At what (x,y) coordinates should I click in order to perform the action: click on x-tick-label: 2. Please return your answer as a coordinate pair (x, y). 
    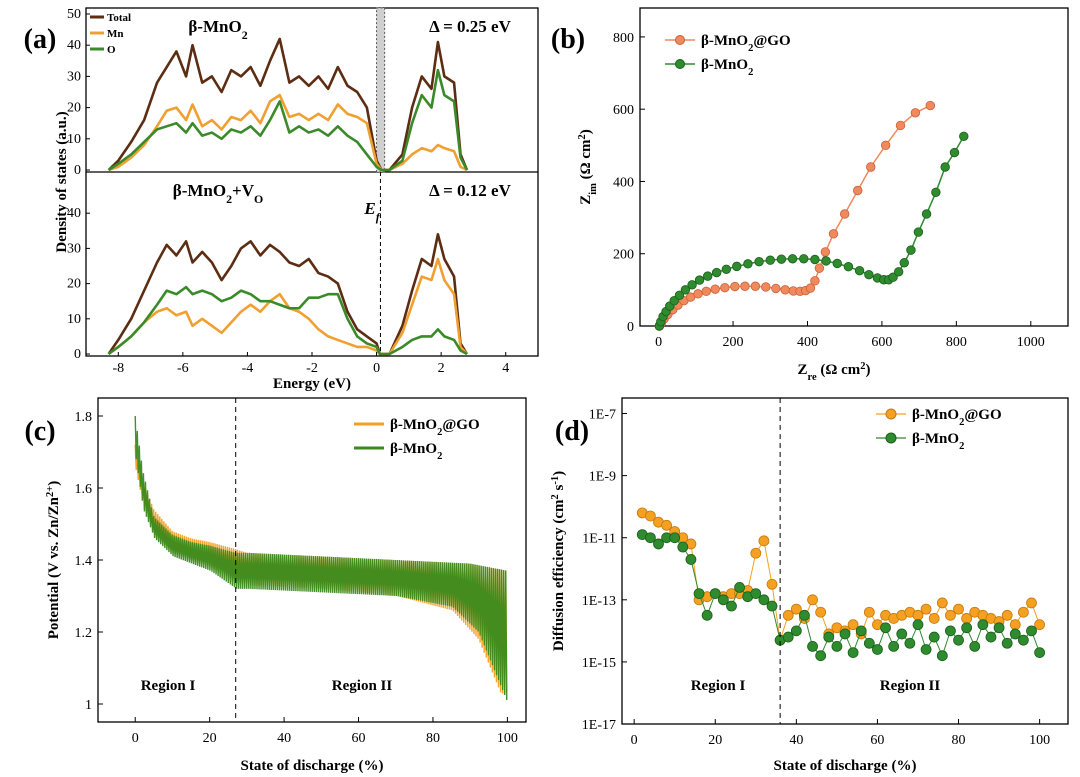
    Looking at the image, I should click on (441, 368).